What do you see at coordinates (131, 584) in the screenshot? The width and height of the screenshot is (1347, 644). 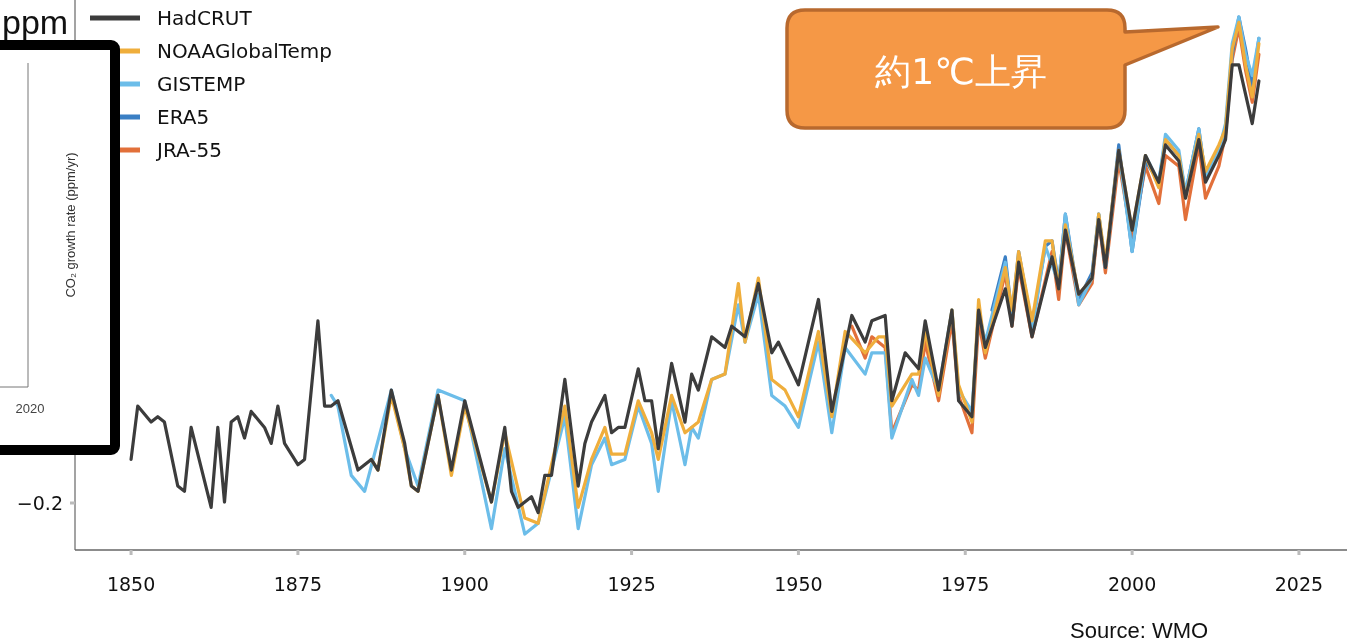 I see `x-tick-label: 1850` at bounding box center [131, 584].